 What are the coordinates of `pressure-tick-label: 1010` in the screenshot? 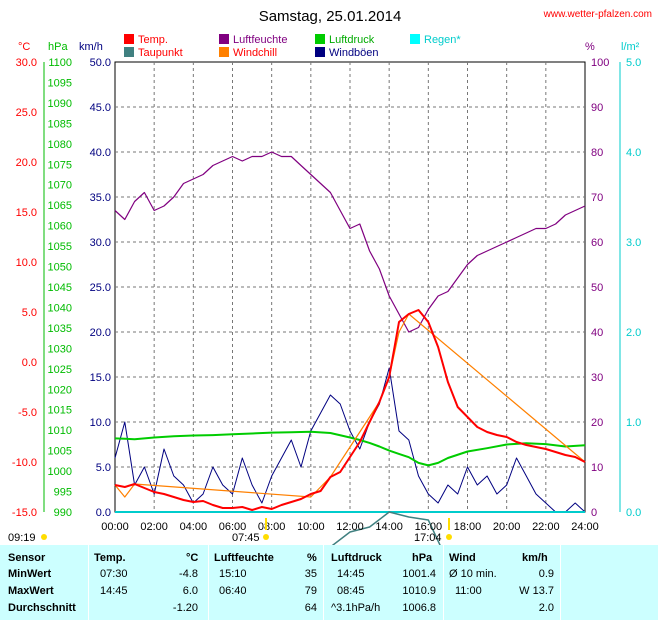 It's located at (60, 431).